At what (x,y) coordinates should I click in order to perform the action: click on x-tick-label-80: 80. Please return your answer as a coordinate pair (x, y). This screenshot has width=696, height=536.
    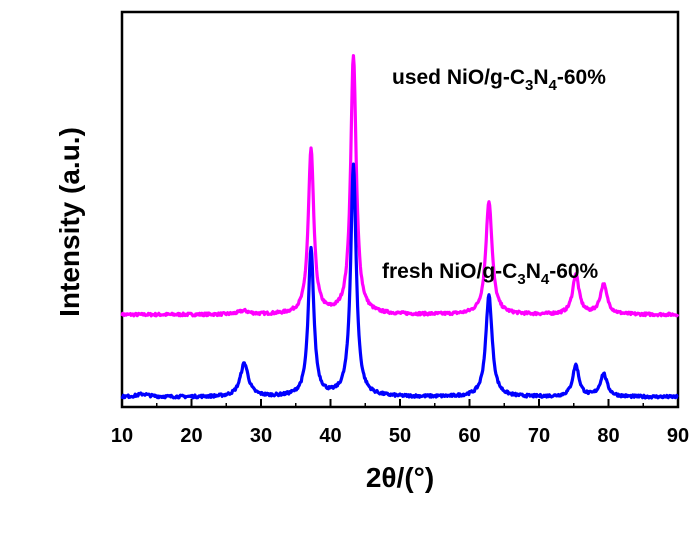
    Looking at the image, I should click on (608, 436).